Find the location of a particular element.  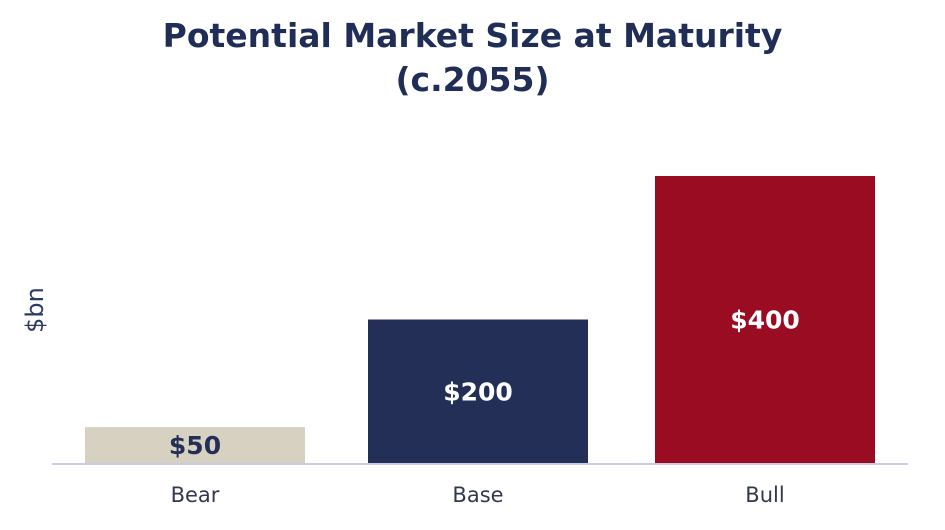

bar-bear is located at coordinates (195, 445).